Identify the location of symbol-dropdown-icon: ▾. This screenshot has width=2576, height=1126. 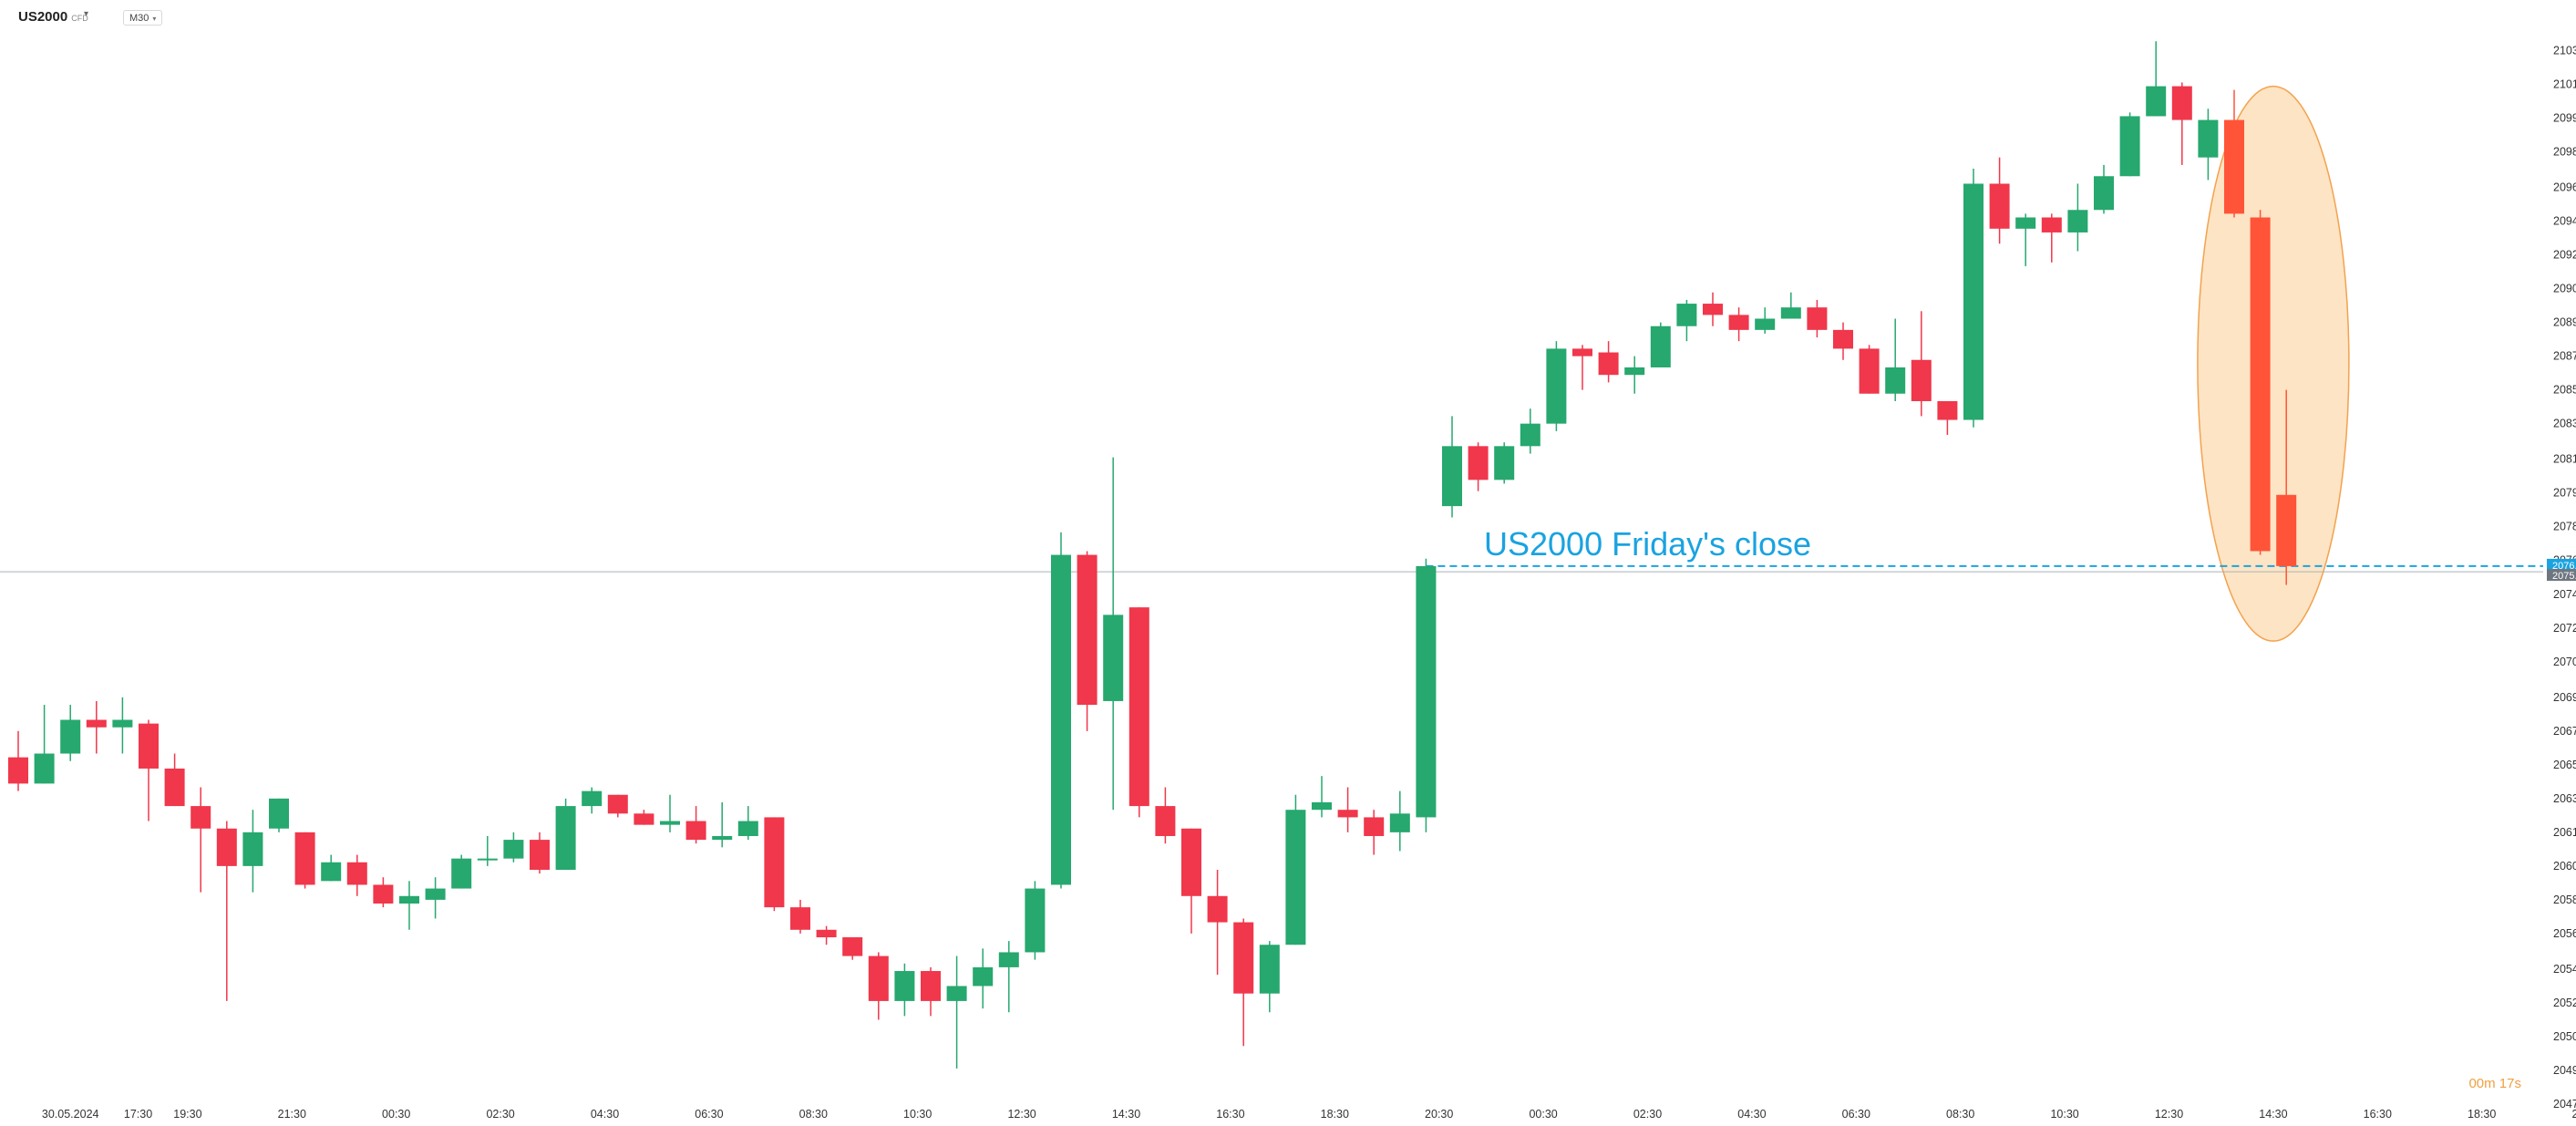
(86, 14).